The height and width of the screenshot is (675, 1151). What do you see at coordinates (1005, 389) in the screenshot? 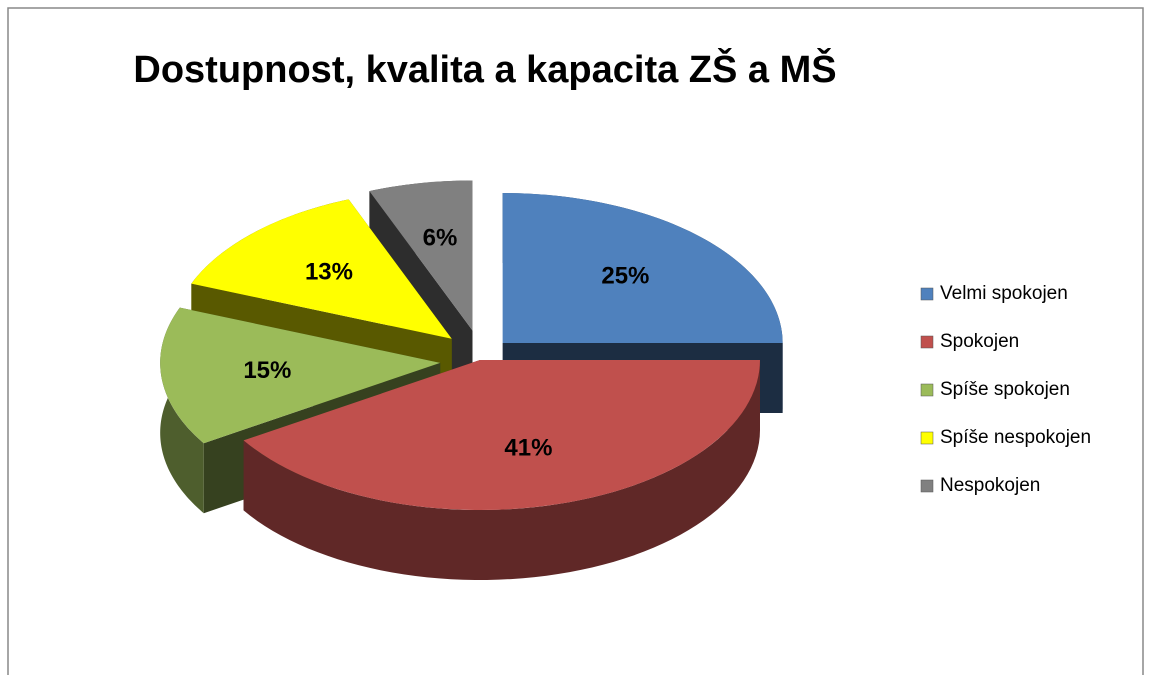
I see `legend-label: Spíše spokojen` at bounding box center [1005, 389].